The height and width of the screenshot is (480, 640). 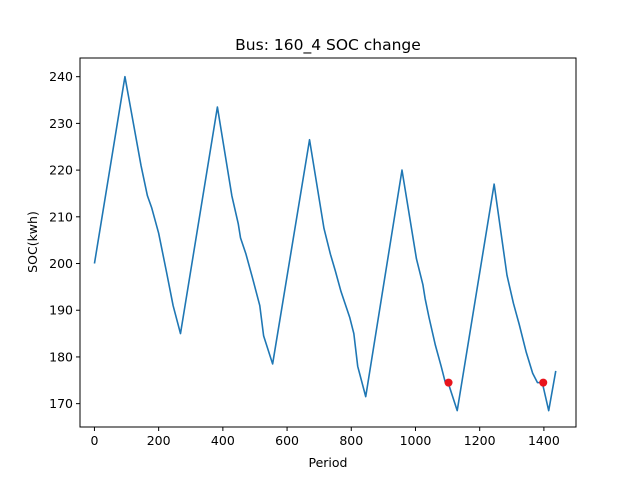 I want to click on y-tick-label-6: 230, so click(x=61, y=123).